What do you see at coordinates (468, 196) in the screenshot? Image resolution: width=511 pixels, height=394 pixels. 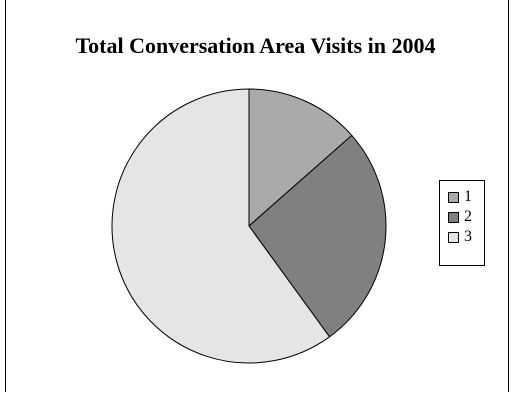 I see `legend-label-1: 1` at bounding box center [468, 196].